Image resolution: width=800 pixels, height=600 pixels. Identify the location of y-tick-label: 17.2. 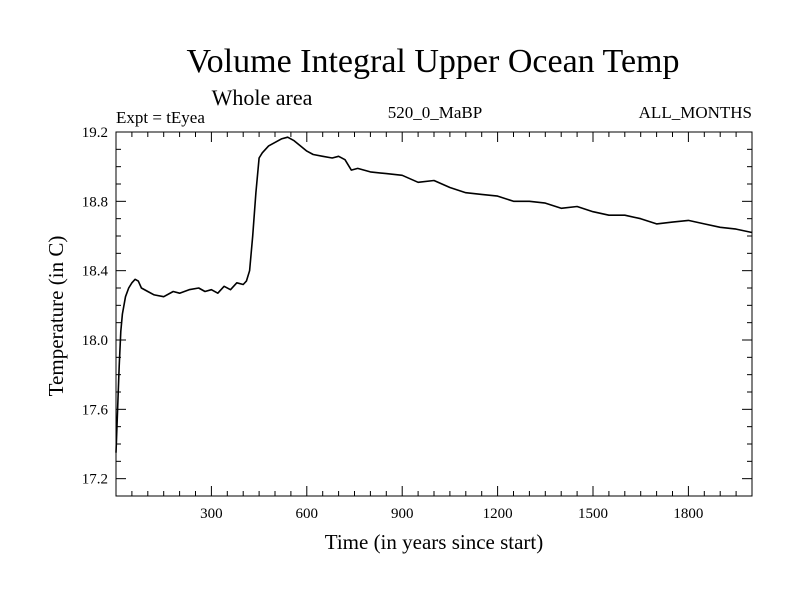
(95, 480).